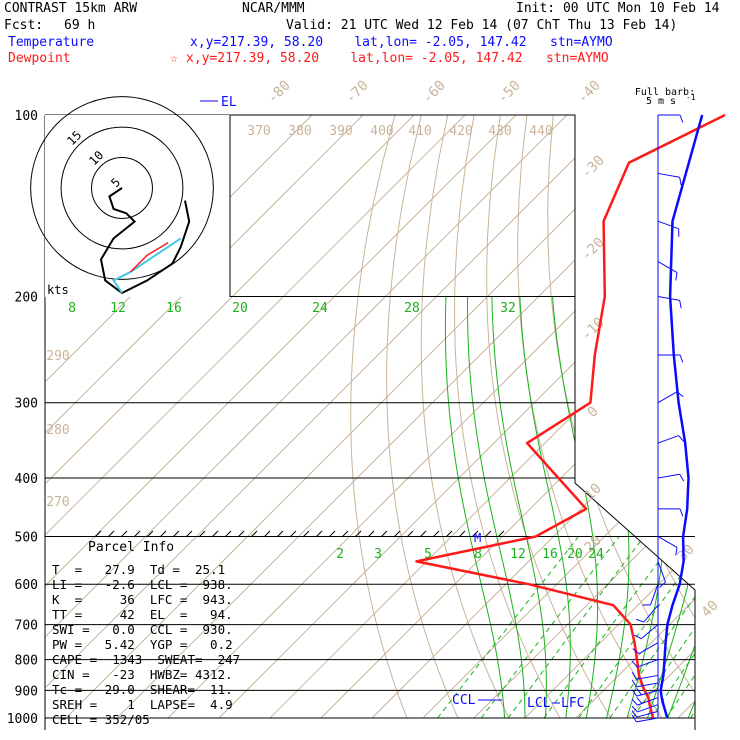  What do you see at coordinates (279, 92) in the screenshot?
I see `isotherm-label: -80` at bounding box center [279, 92].